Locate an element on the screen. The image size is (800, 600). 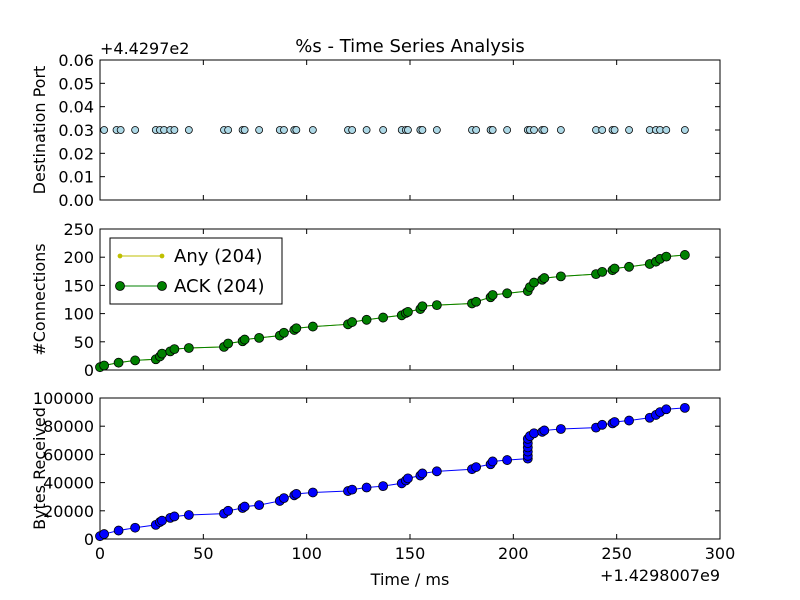
x-tick-label: 200 is located at coordinates (513, 553).